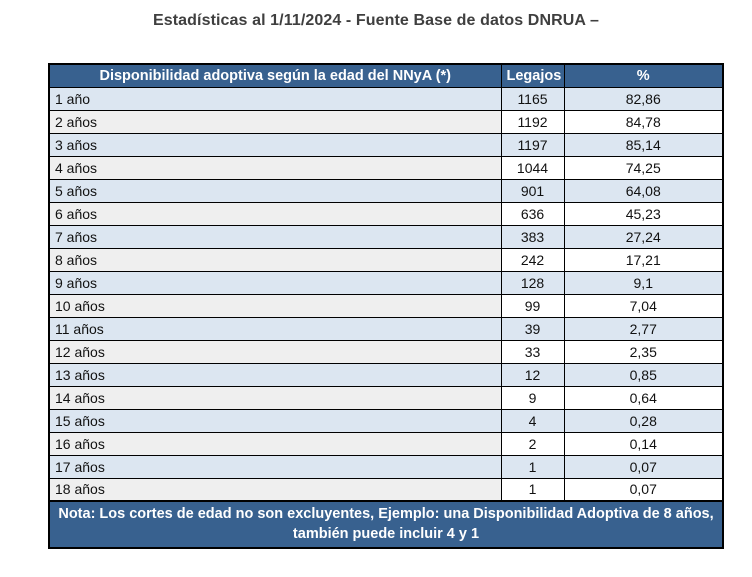 Image resolution: width=752 pixels, height=577 pixels. Describe the element at coordinates (643, 121) in the screenshot. I see `percent-cell: 84,78` at that location.